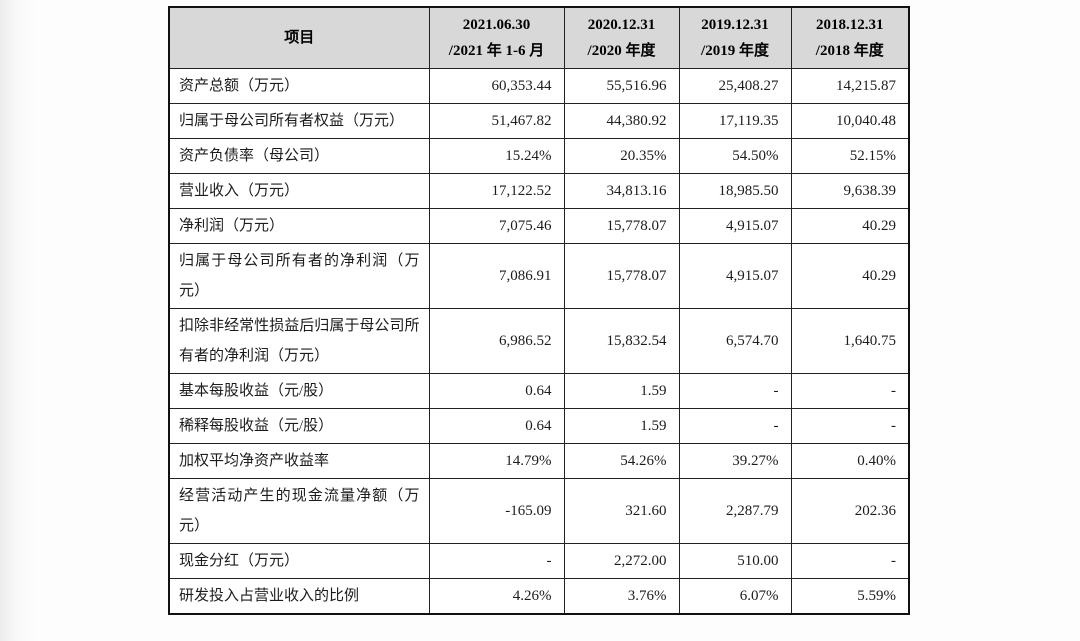 Image resolution: width=1080 pixels, height=641 pixels. What do you see at coordinates (850, 37) in the screenshot?
I see `column-header-period: 2018.12.31/2018 年度` at bounding box center [850, 37].